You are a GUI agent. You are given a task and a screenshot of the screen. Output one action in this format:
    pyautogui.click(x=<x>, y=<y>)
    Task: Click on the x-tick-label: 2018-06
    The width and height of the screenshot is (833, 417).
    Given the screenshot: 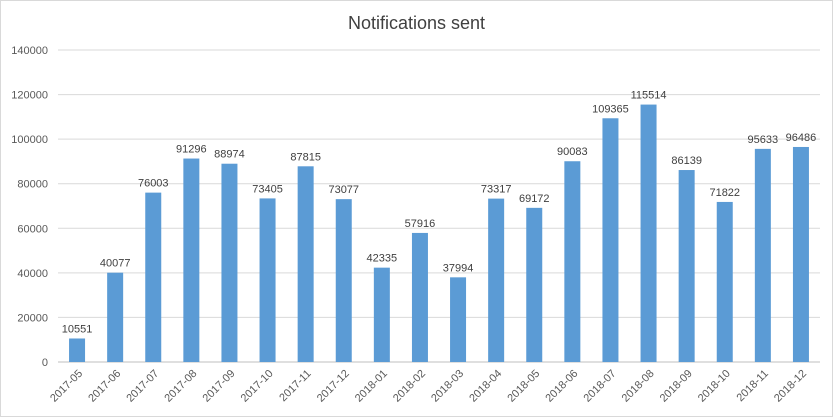 What is the action you would take?
    pyautogui.click(x=561, y=386)
    